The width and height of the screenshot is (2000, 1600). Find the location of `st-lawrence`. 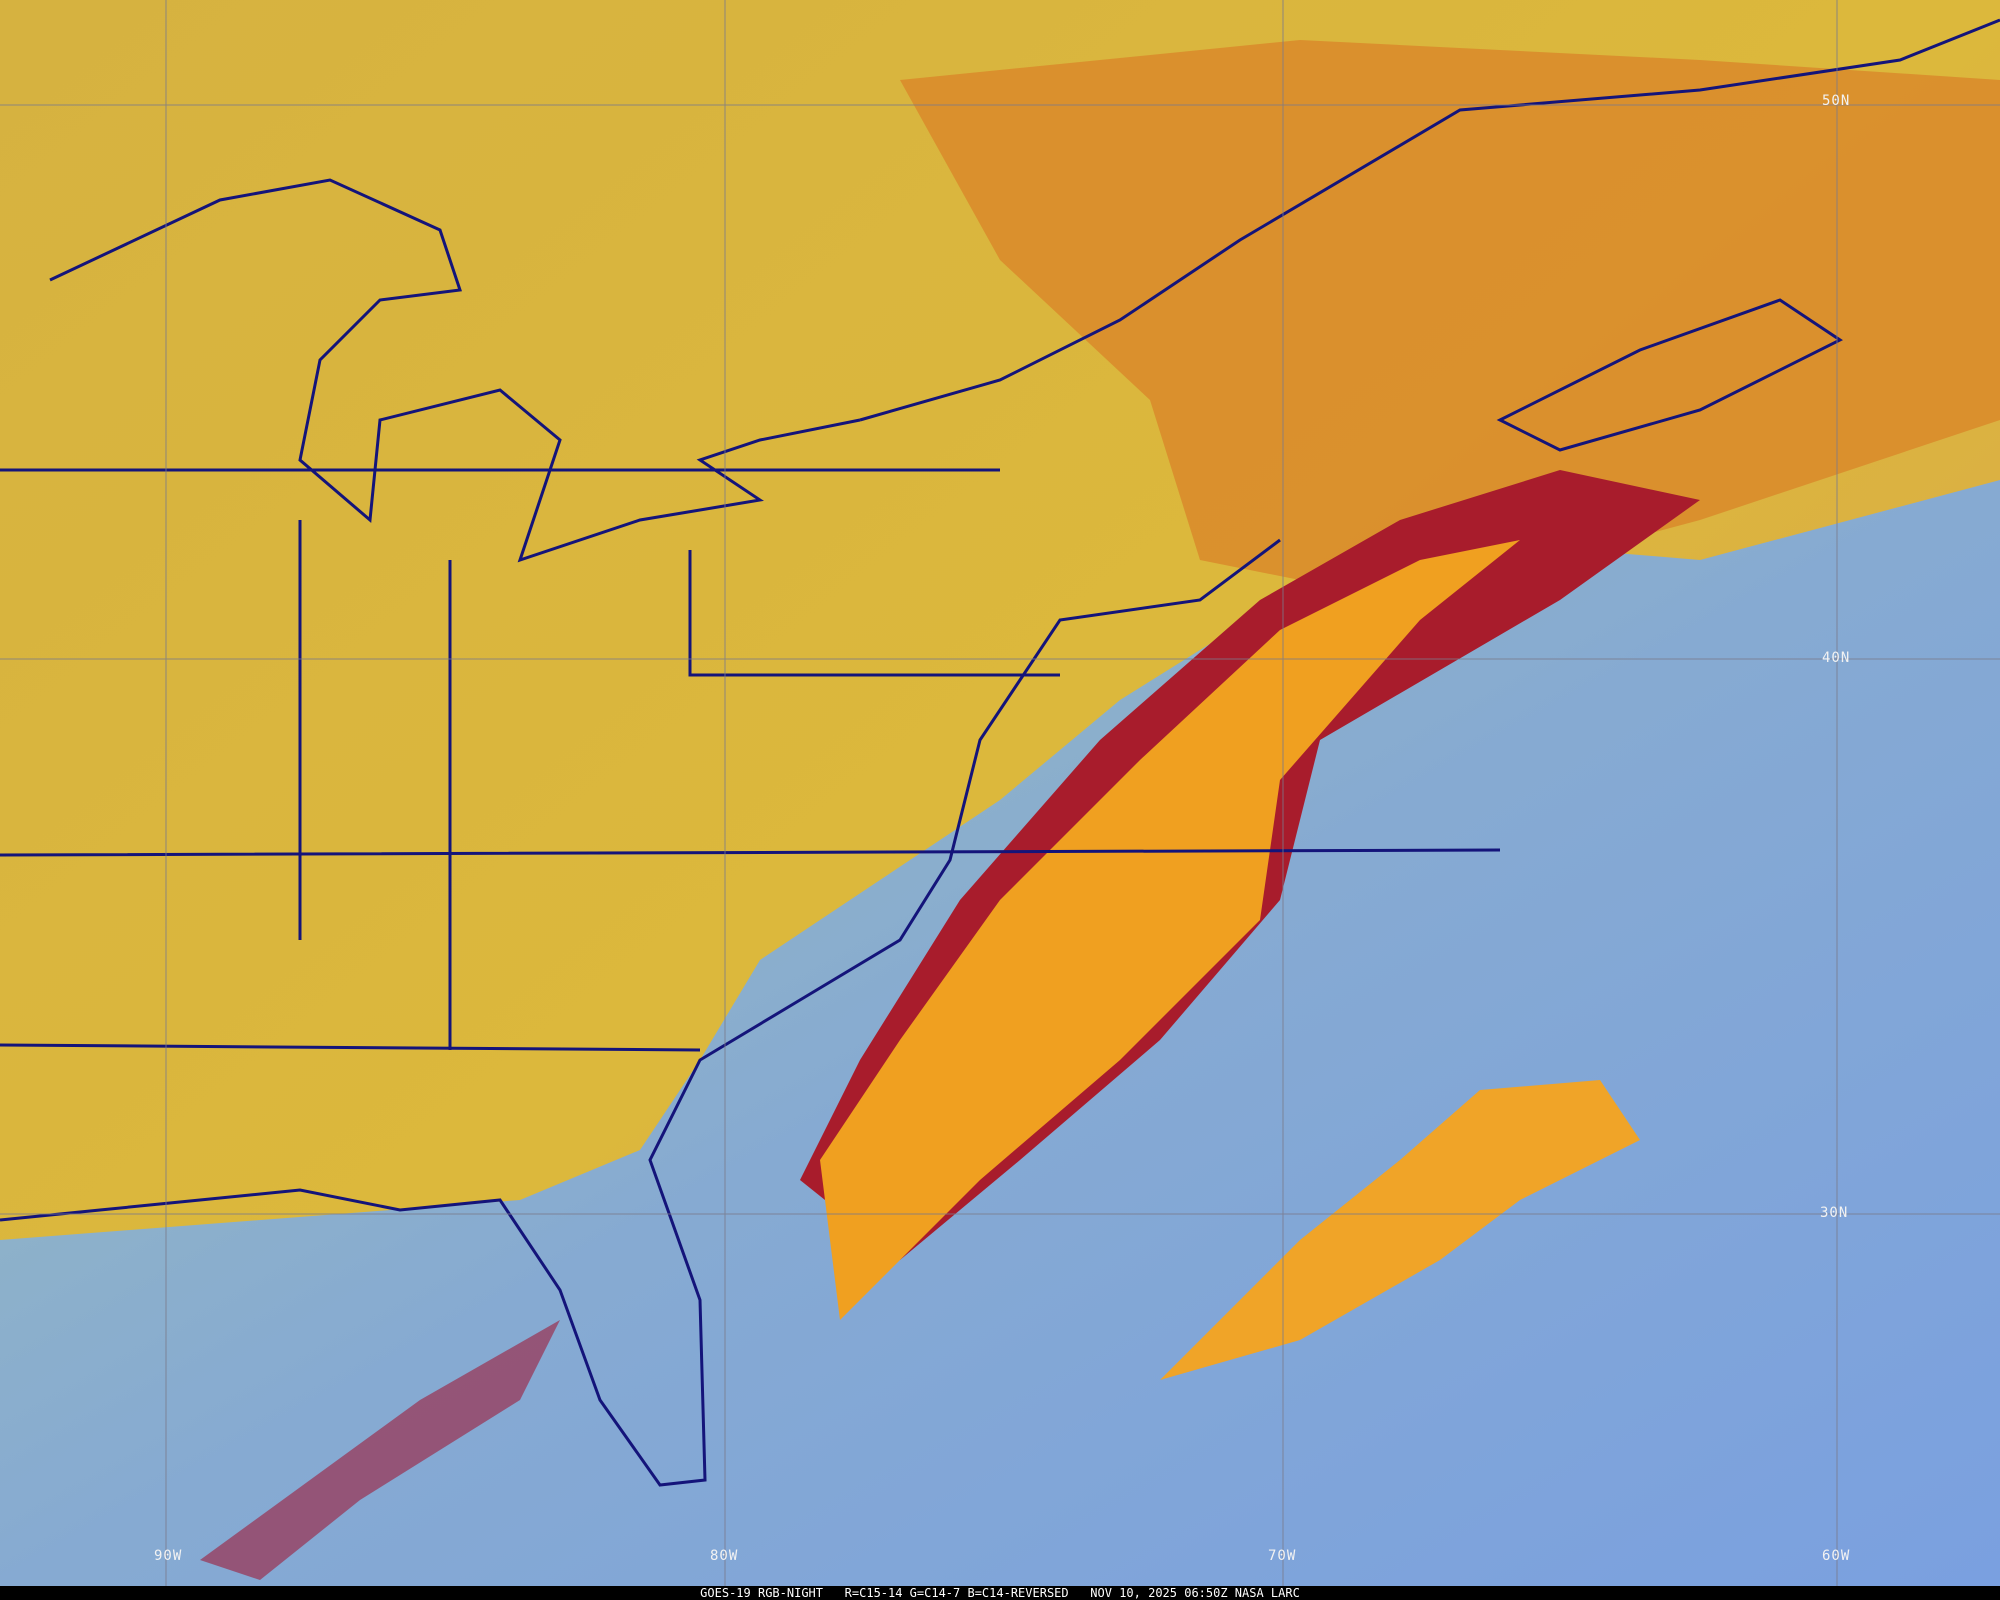

st-lawrence is located at coordinates (1429, 220).